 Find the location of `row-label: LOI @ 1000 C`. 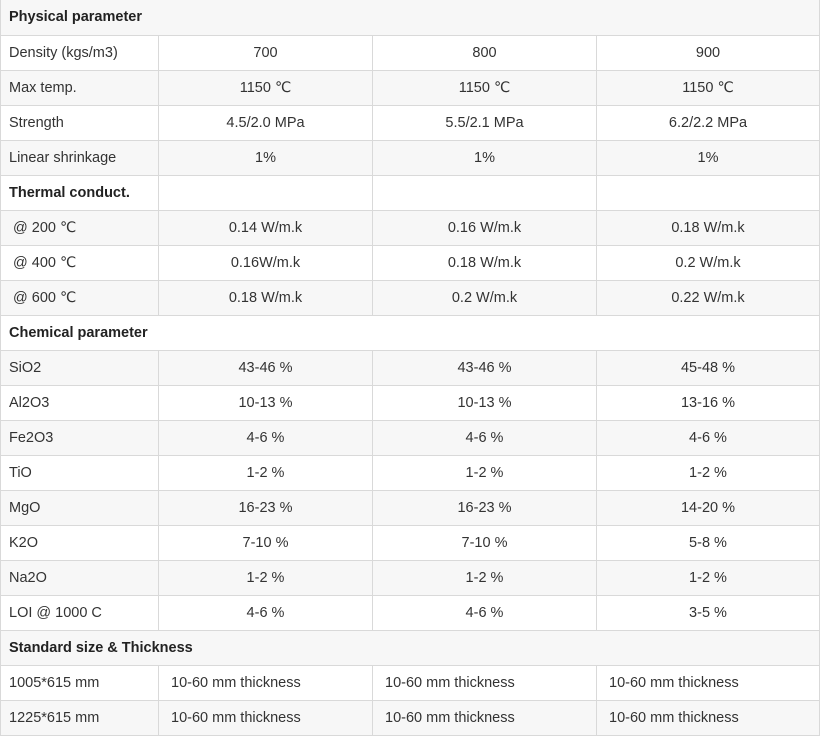

row-label: LOI @ 1000 C is located at coordinates (79, 612).